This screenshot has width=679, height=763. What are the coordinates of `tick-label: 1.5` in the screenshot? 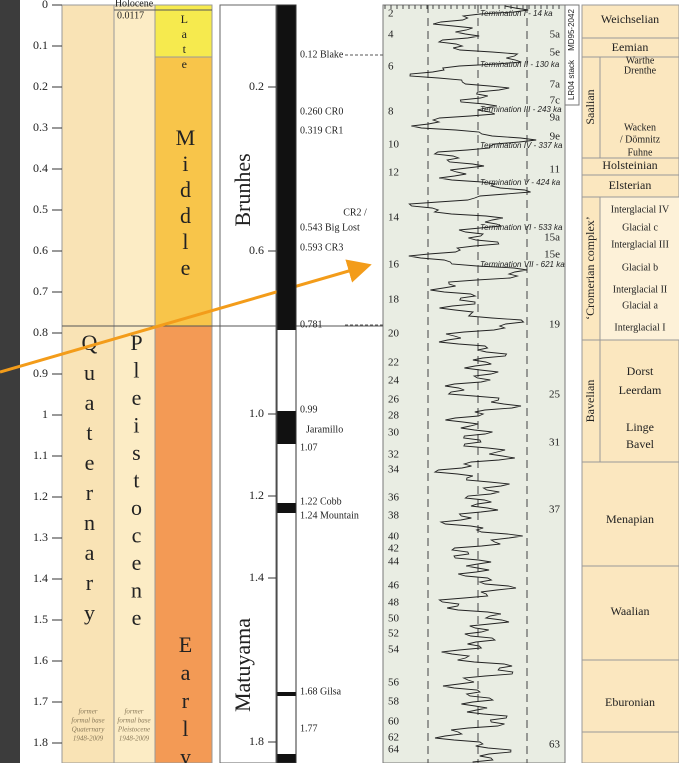 It's located at (40, 619).